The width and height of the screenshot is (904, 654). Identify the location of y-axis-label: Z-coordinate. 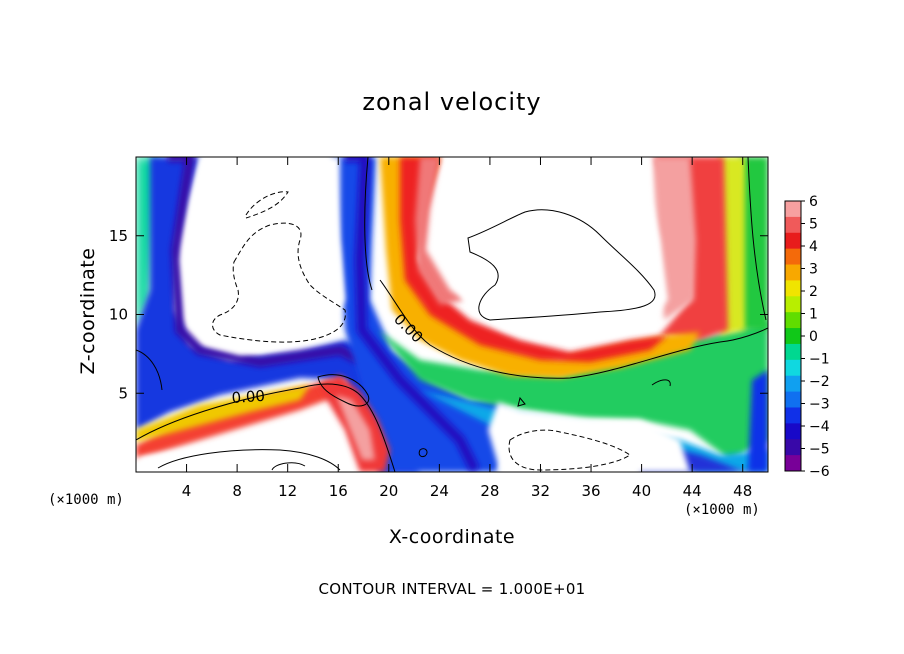
(88, 311).